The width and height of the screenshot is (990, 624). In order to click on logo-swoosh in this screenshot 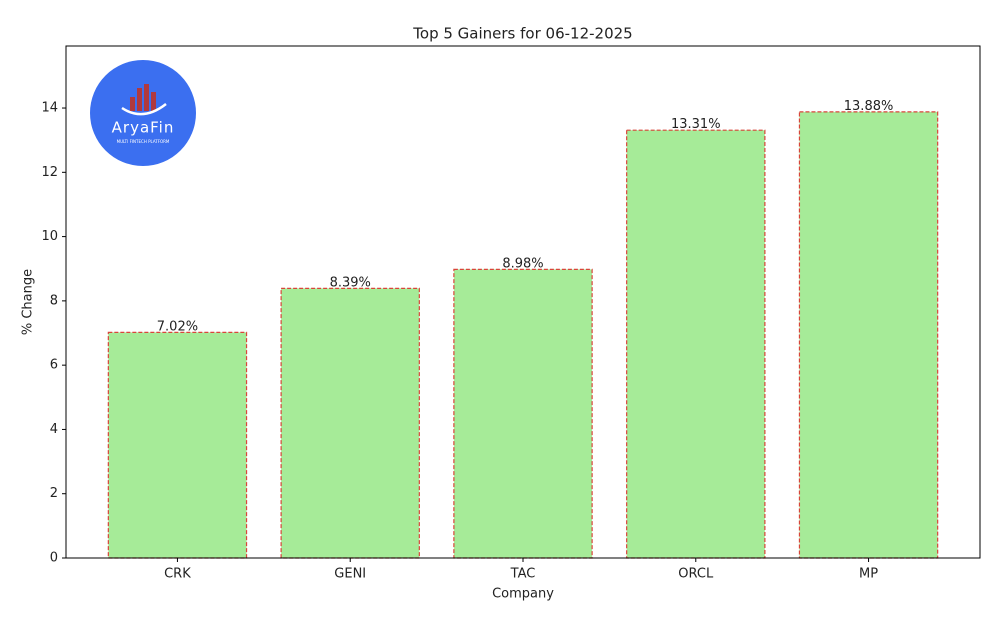, I will do `click(144, 109)`.